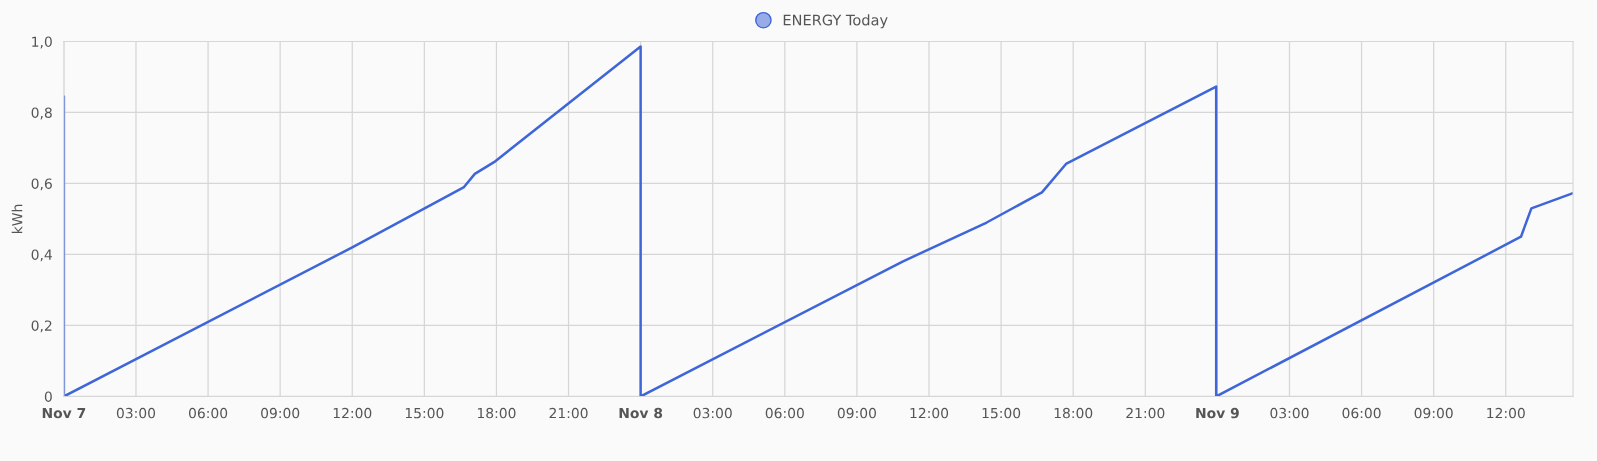  Describe the element at coordinates (41, 326) in the screenshot. I see `y-tick-label: 0,2` at that location.